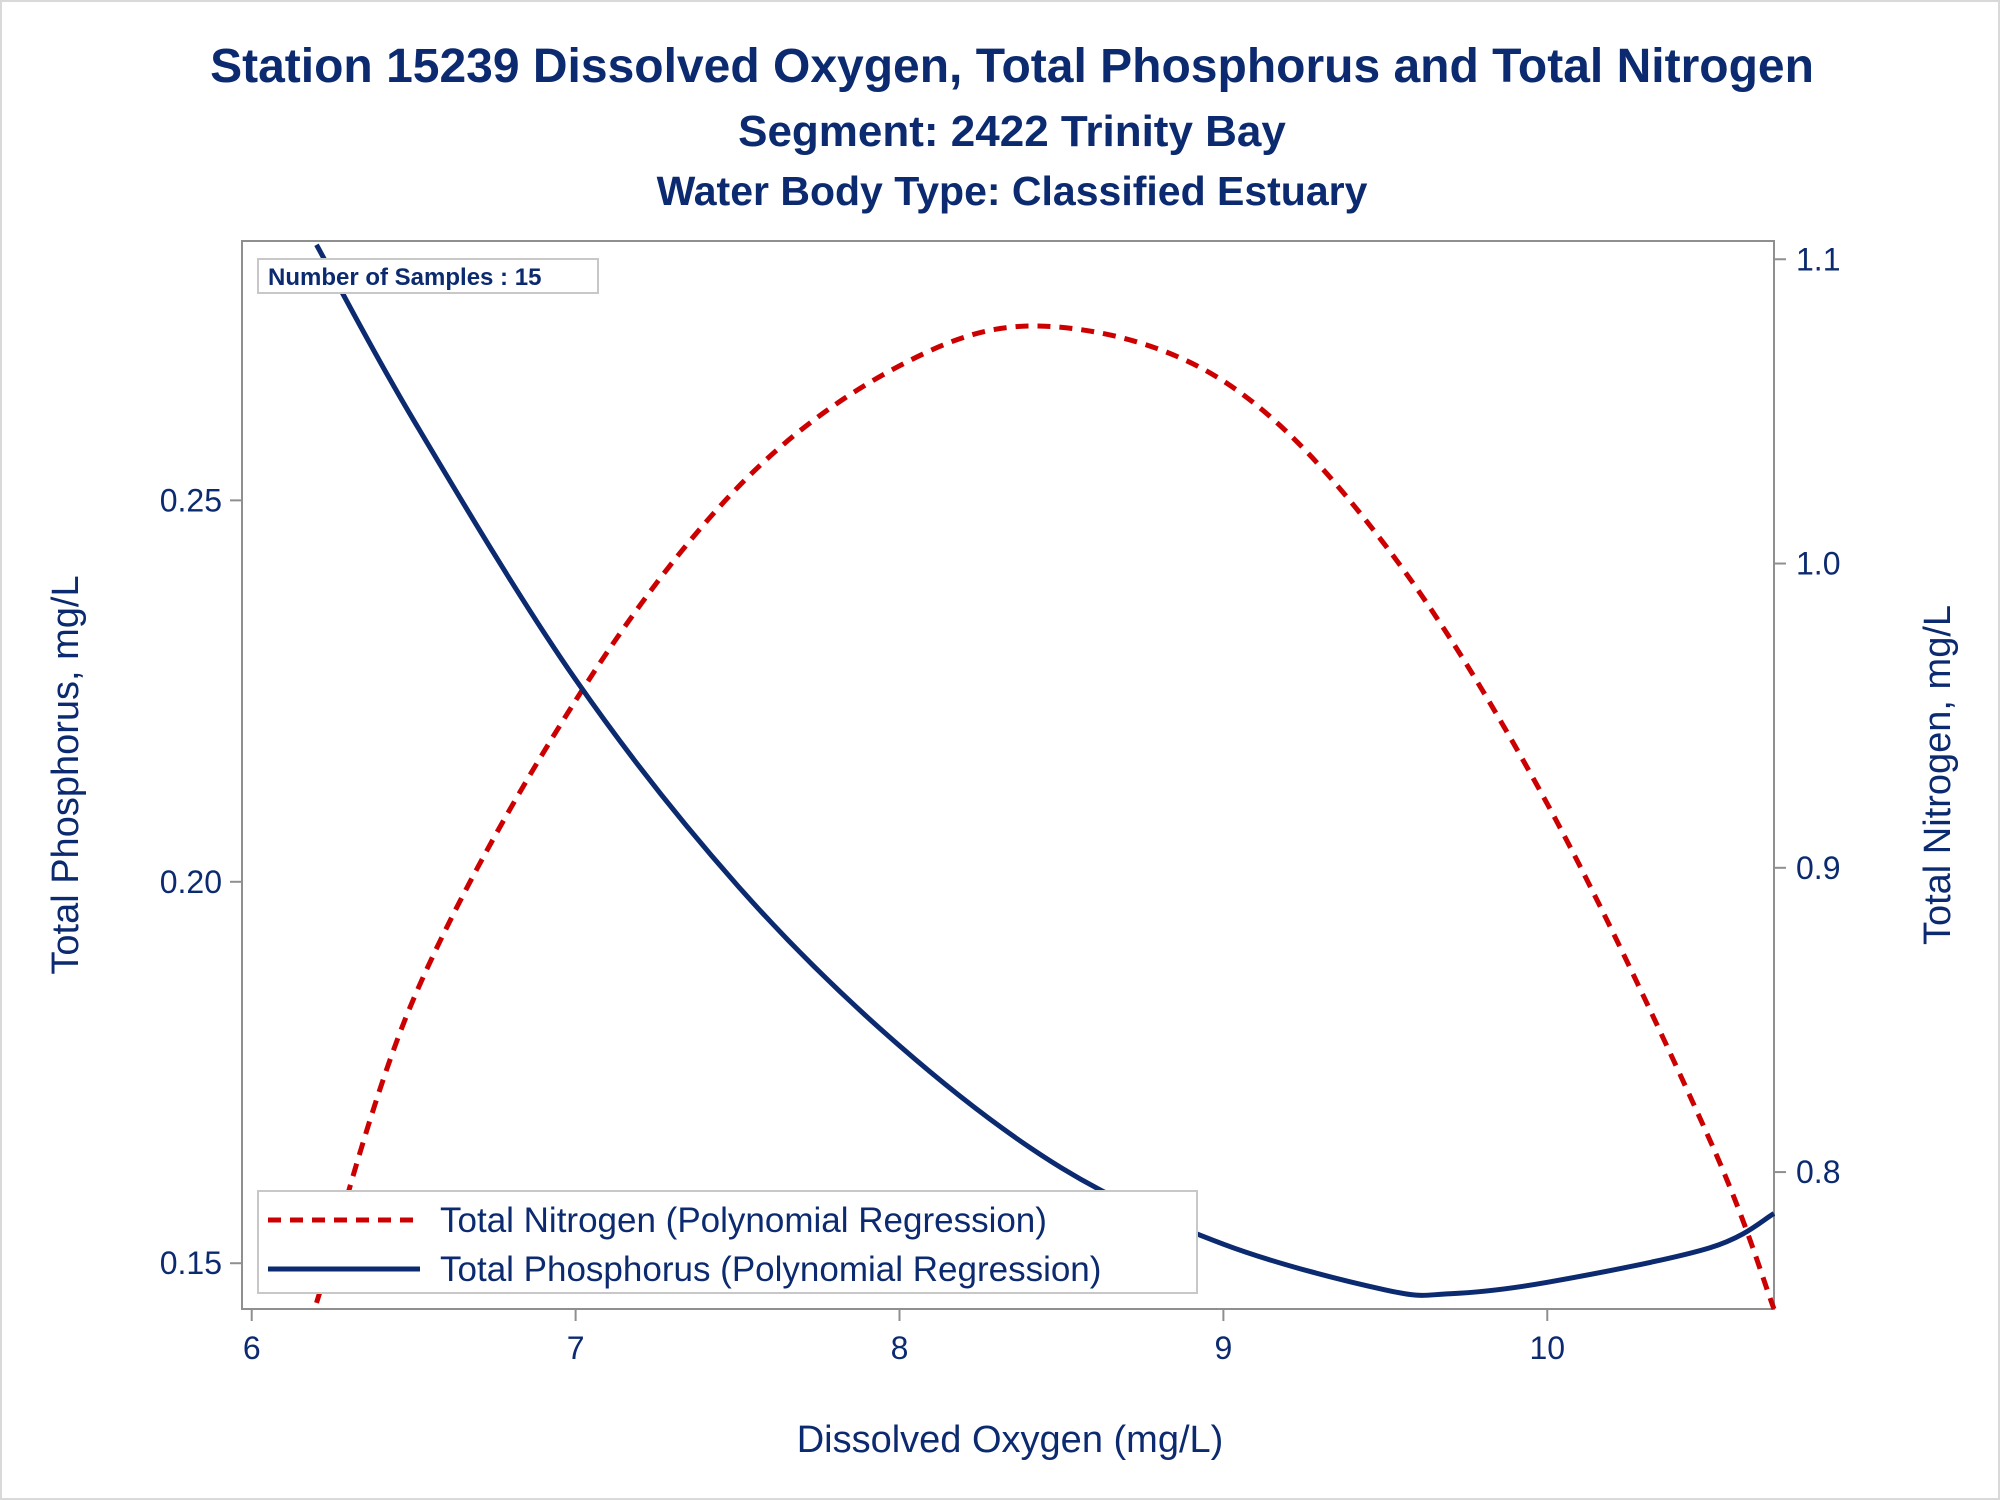 The image size is (2000, 1500). I want to click on x-tick-label: 8, so click(900, 1348).